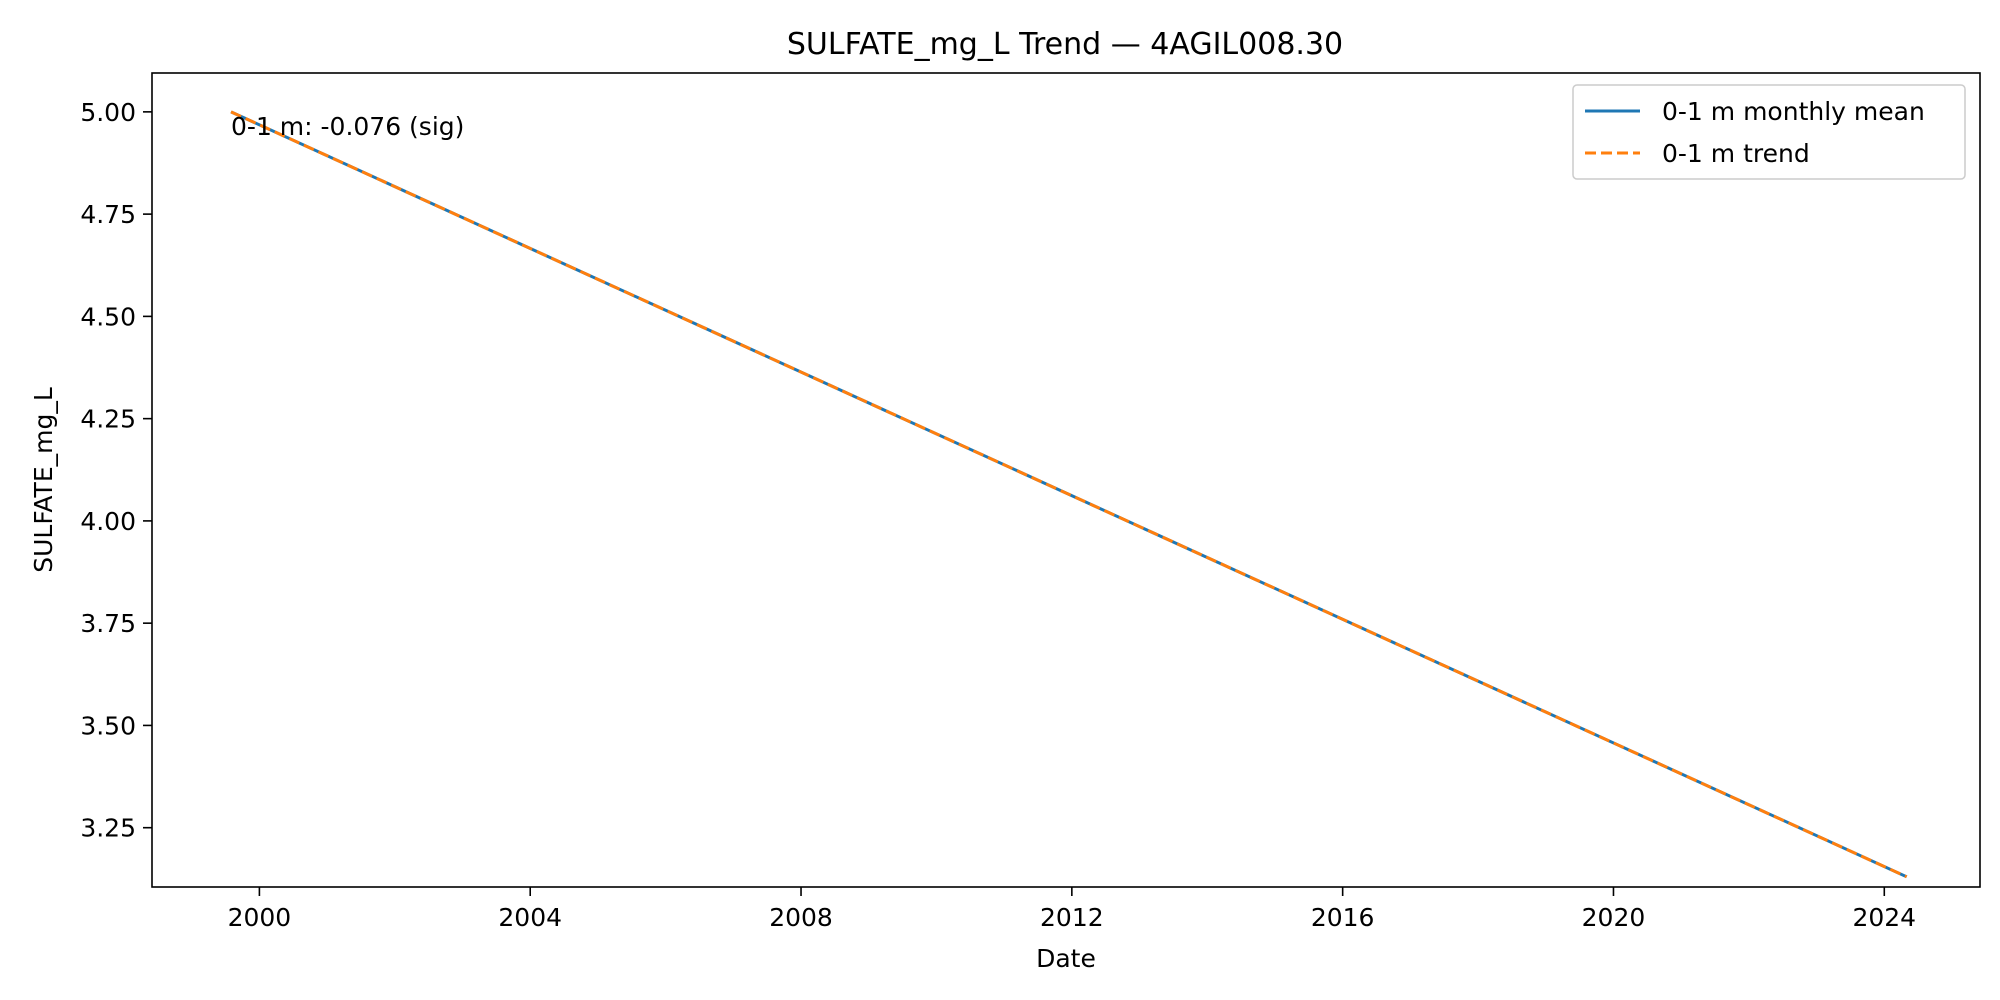 The width and height of the screenshot is (2000, 1000). I want to click on annotation-layer: 0-1 m: -0.076 (sig), so click(347, 126).